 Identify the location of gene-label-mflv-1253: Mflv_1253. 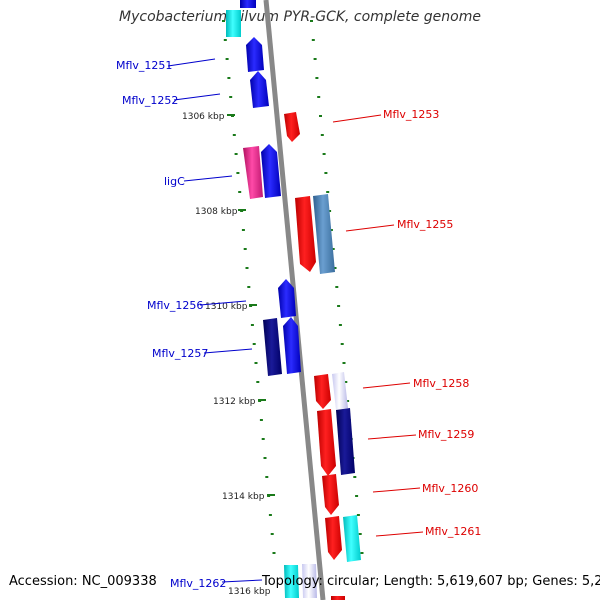
(411, 114).